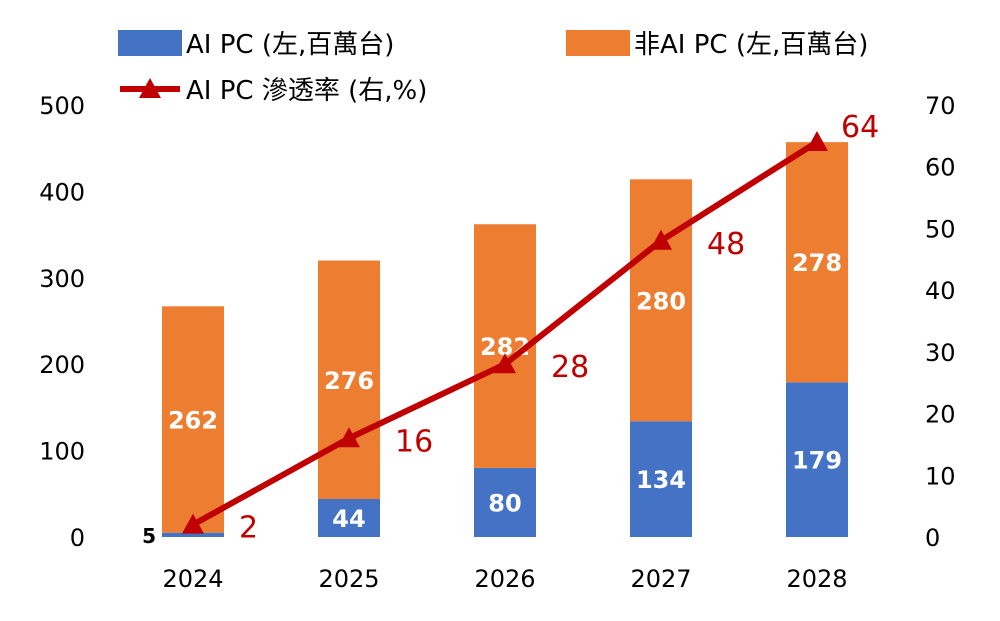 The height and width of the screenshot is (621, 1000). I want to click on penetration-value-label: 28, so click(570, 367).